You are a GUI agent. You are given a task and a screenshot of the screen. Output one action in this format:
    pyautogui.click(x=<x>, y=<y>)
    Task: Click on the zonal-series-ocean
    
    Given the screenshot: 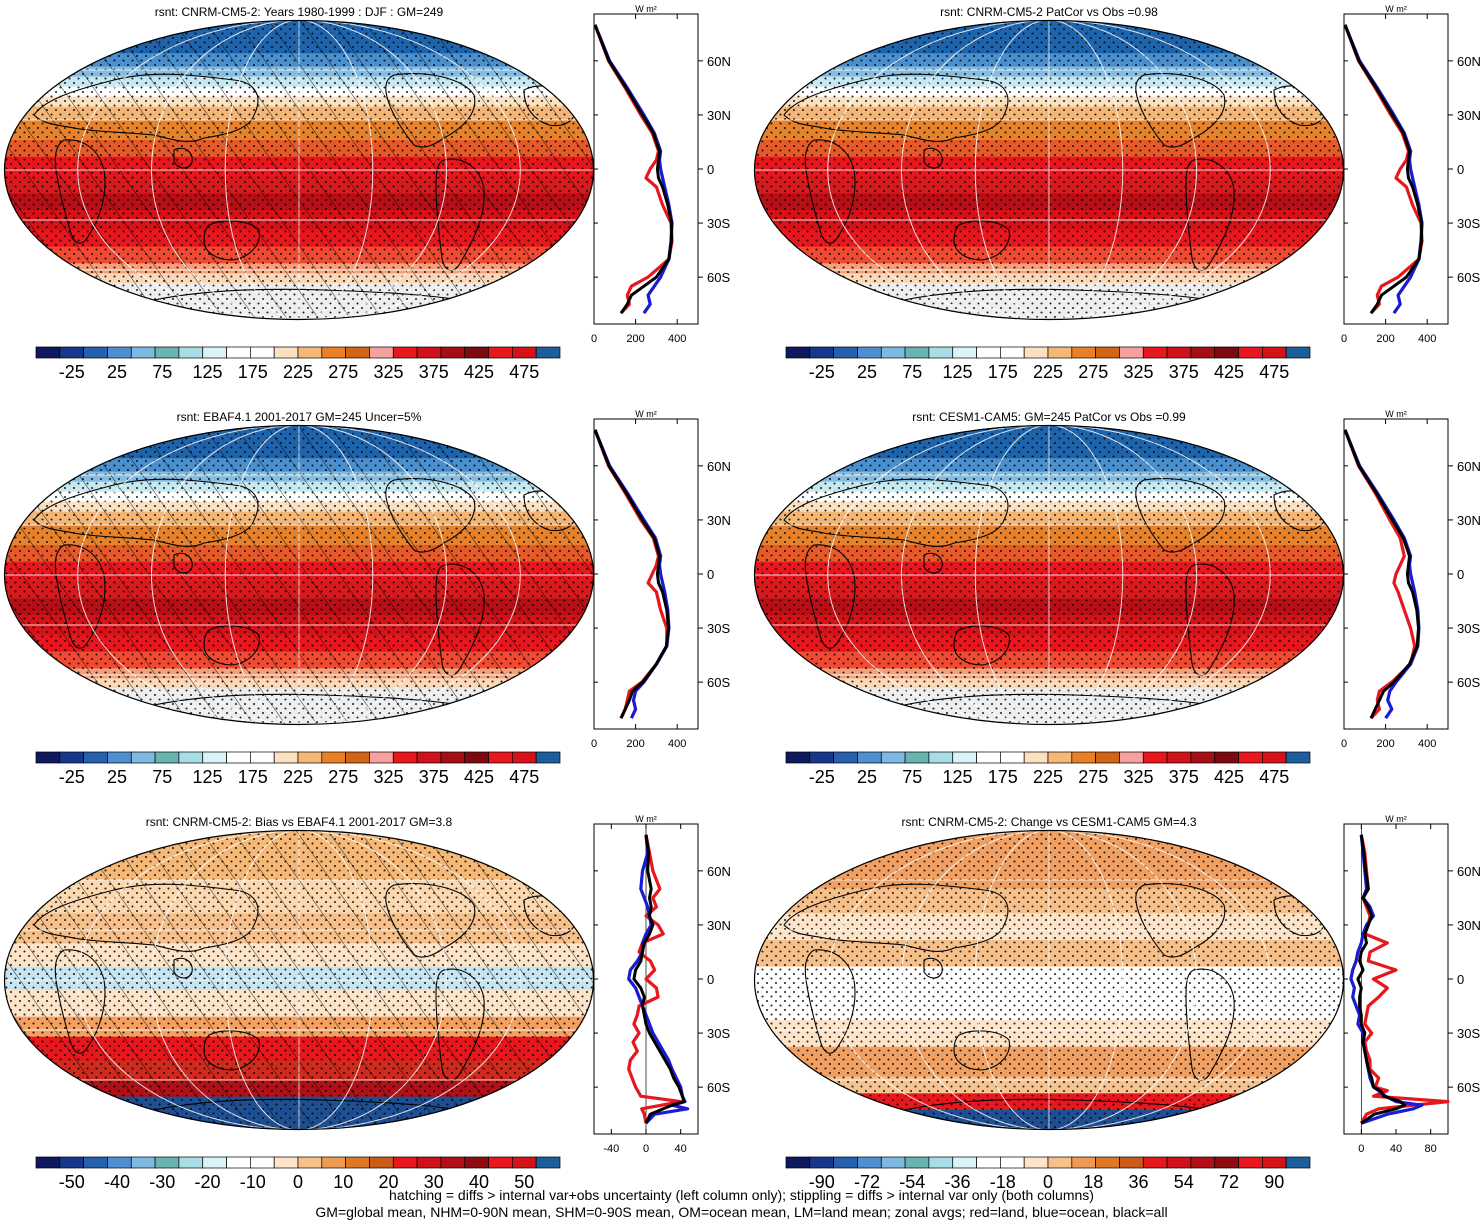 What is the action you would take?
    pyautogui.click(x=658, y=979)
    